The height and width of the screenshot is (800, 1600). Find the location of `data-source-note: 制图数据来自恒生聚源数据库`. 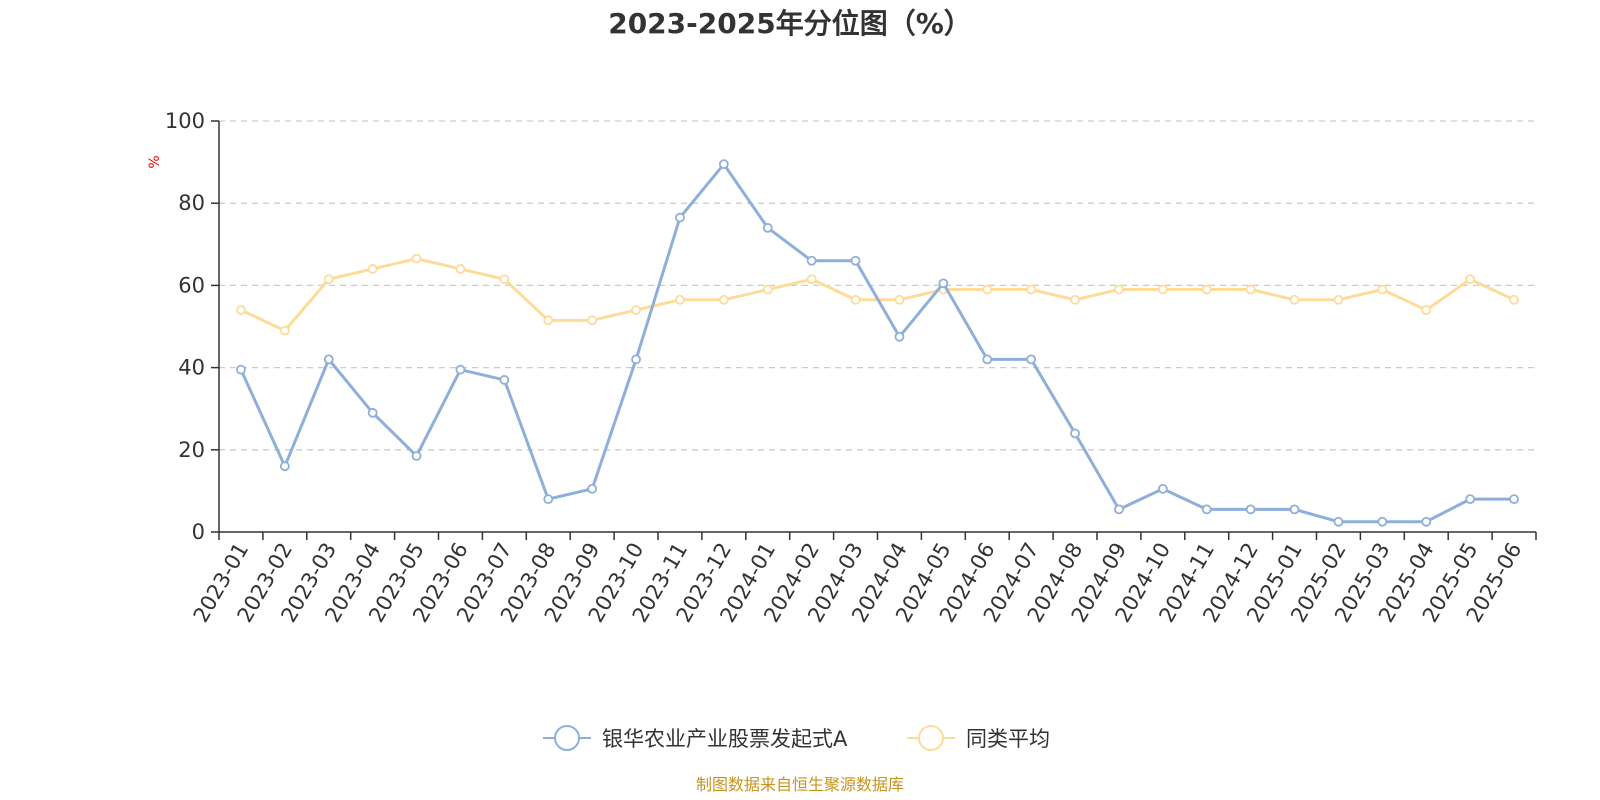

data-source-note: 制图数据来自恒生聚源数据库 is located at coordinates (800, 784).